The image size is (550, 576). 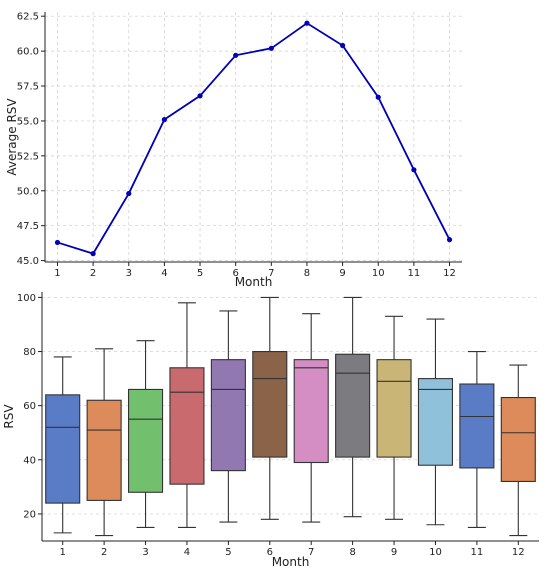 What do you see at coordinates (29, 460) in the screenshot?
I see `y-tick-label: 40` at bounding box center [29, 460].